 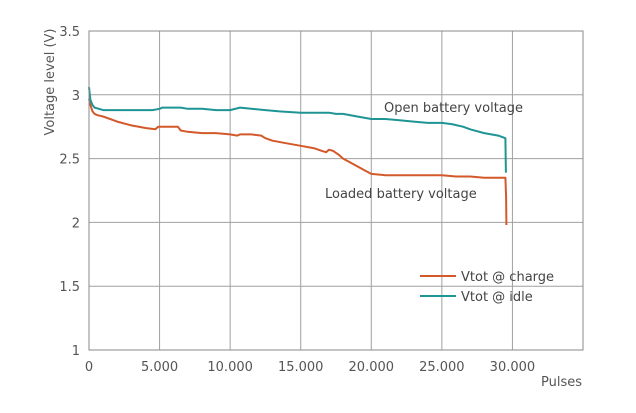 What do you see at coordinates (69, 287) in the screenshot?
I see `y-tick-label: 1.5` at bounding box center [69, 287].